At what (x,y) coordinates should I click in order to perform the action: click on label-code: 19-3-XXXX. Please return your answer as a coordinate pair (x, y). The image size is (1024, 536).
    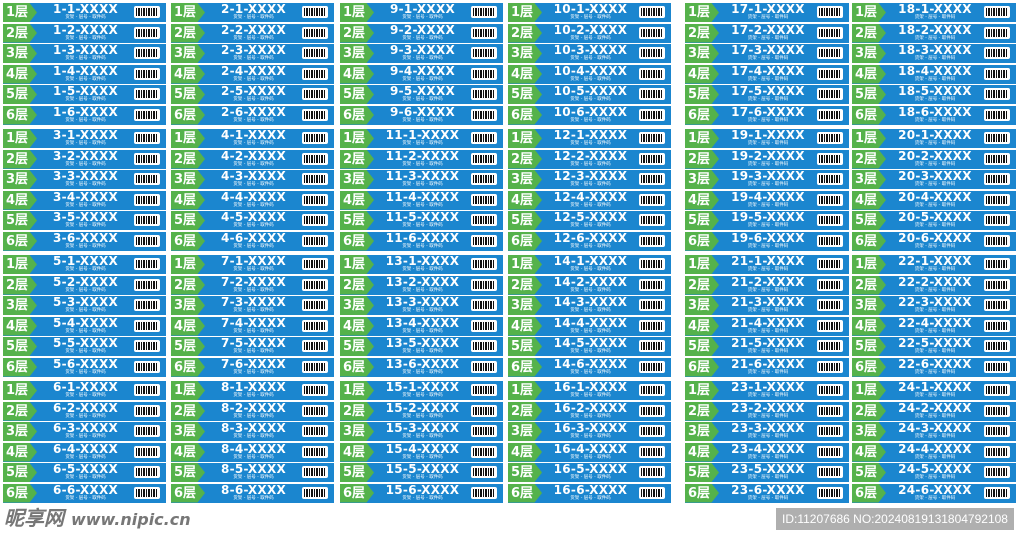
    Looking at the image, I should click on (768, 176).